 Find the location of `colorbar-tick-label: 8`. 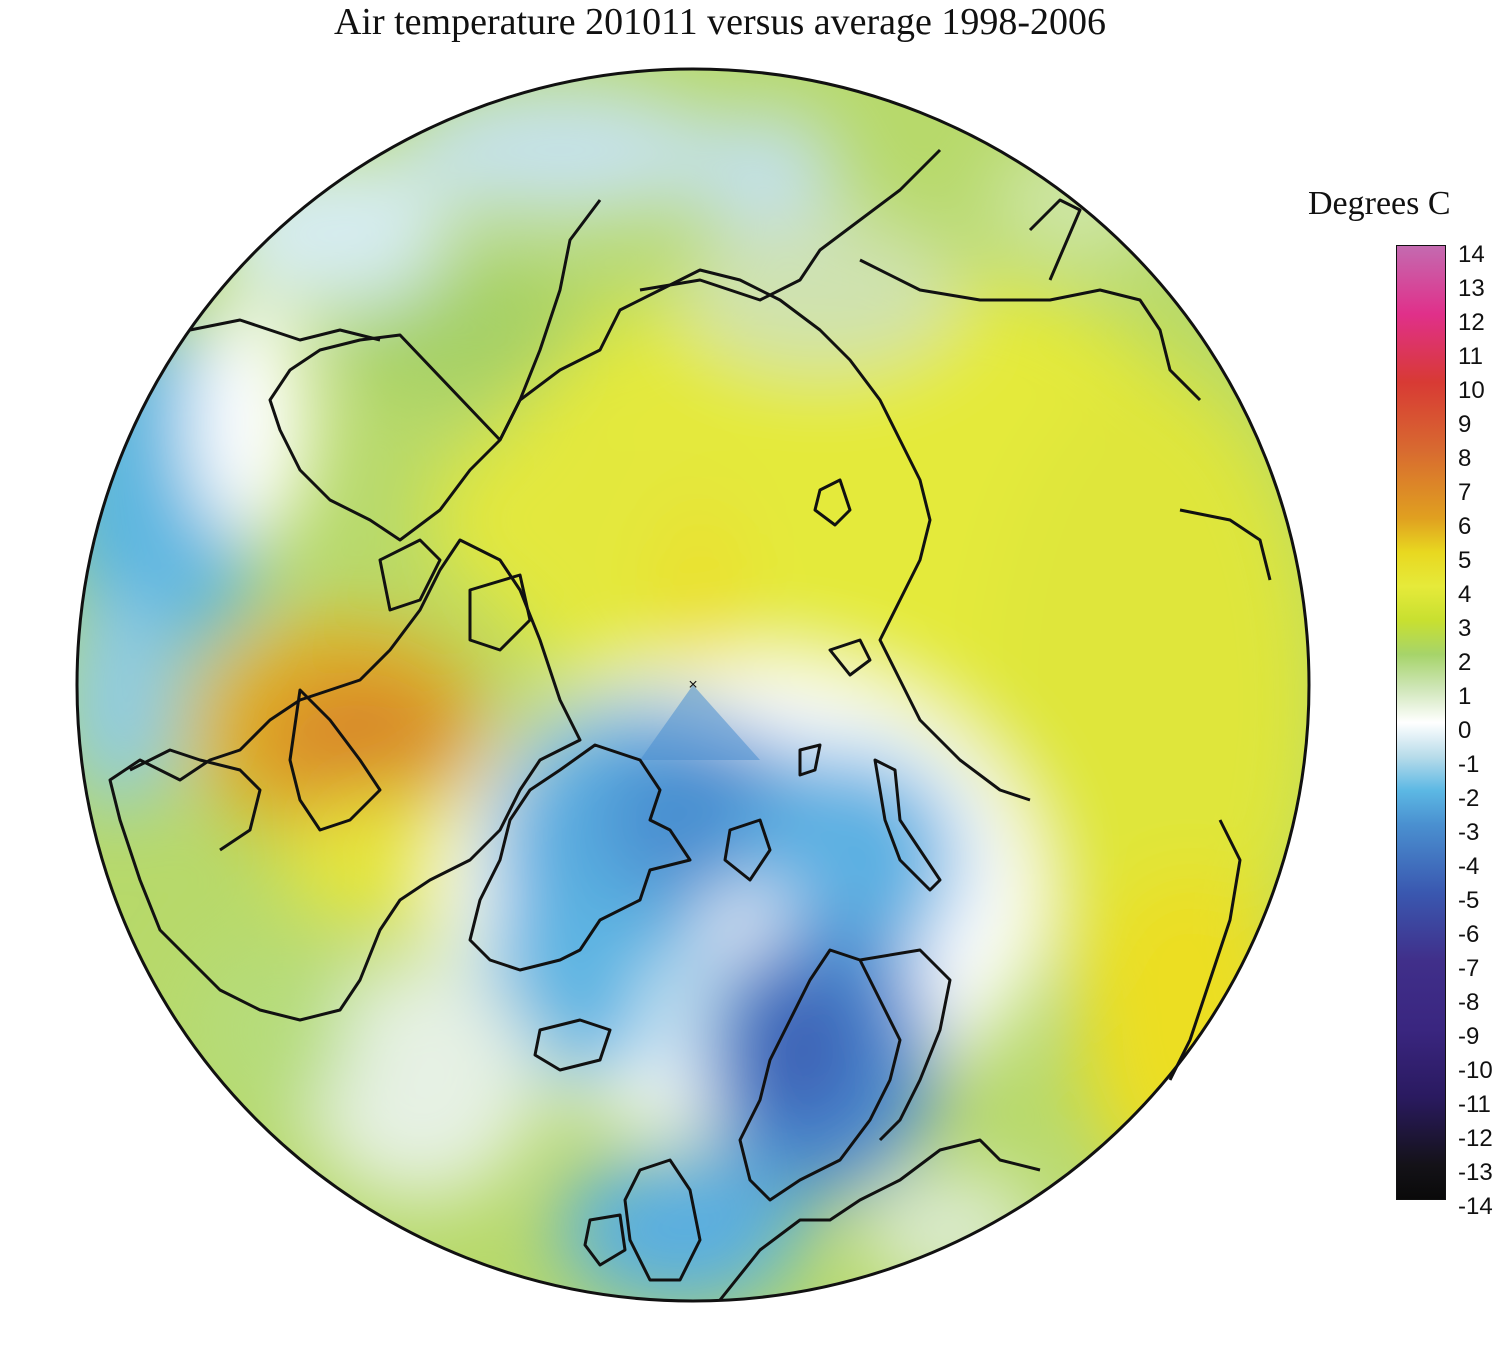

colorbar-tick-label: 8 is located at coordinates (1465, 458).